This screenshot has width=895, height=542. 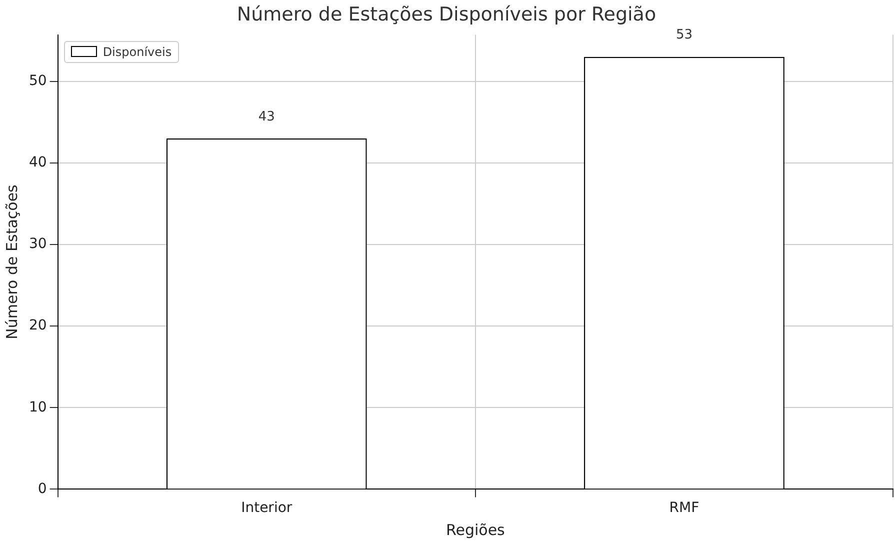 What do you see at coordinates (42, 488) in the screenshot?
I see `y-tick-label: 0` at bounding box center [42, 488].